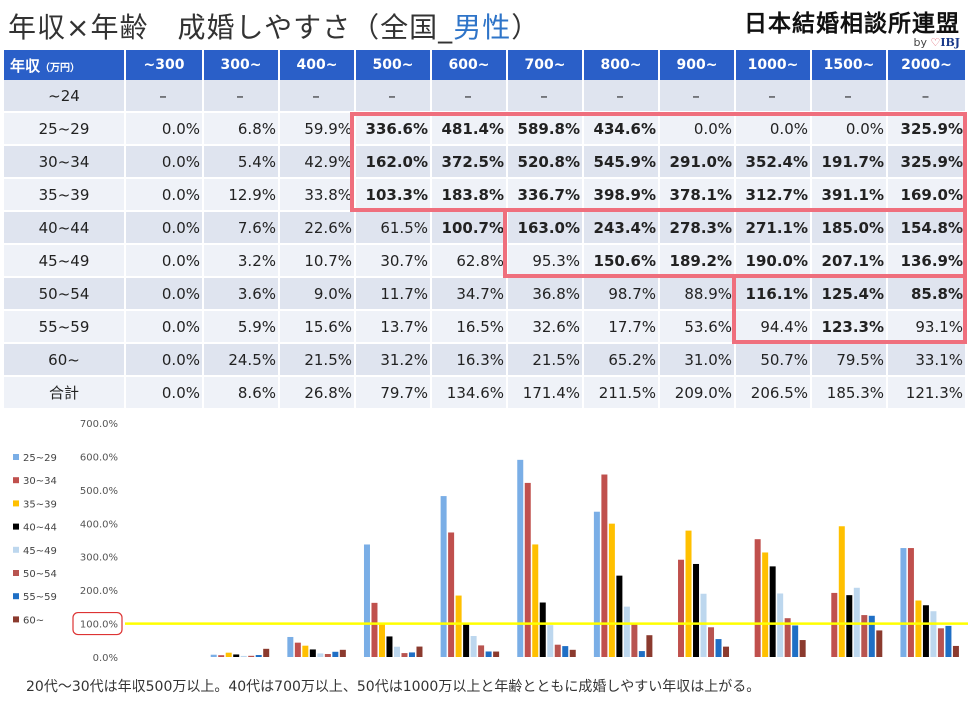  I want to click on table-cell: 32.6%, so click(545, 327).